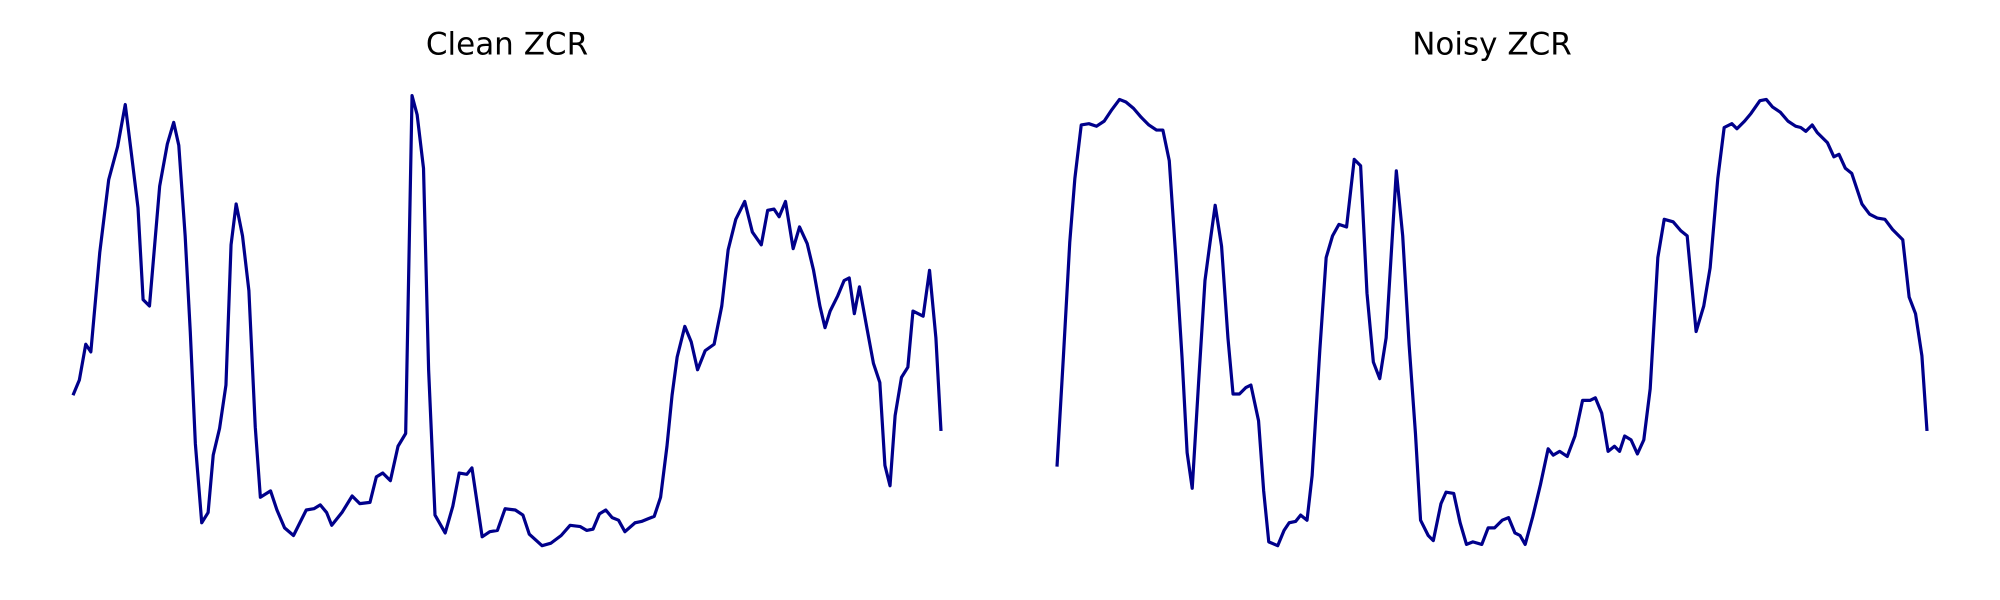  I want to click on chart-title: Clean ZCR, so click(507, 45).